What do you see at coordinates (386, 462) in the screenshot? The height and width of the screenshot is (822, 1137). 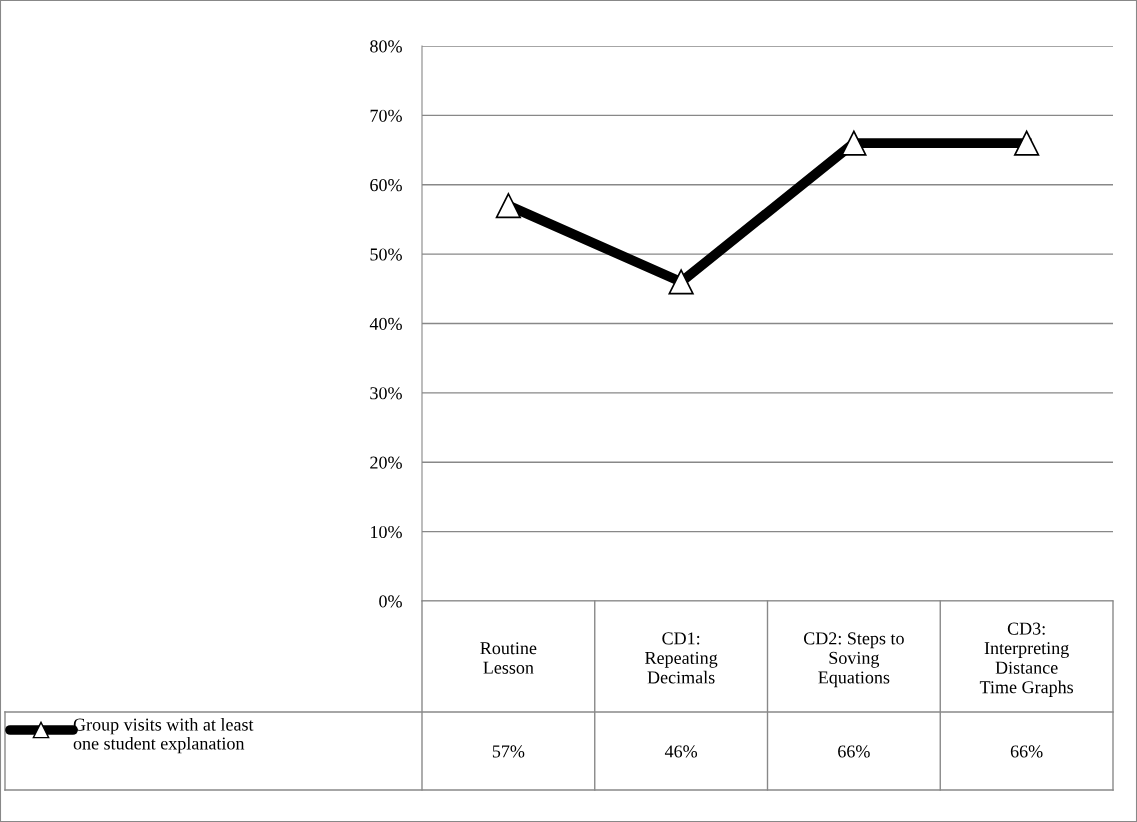 I see `y-tick-label: 20%` at bounding box center [386, 462].